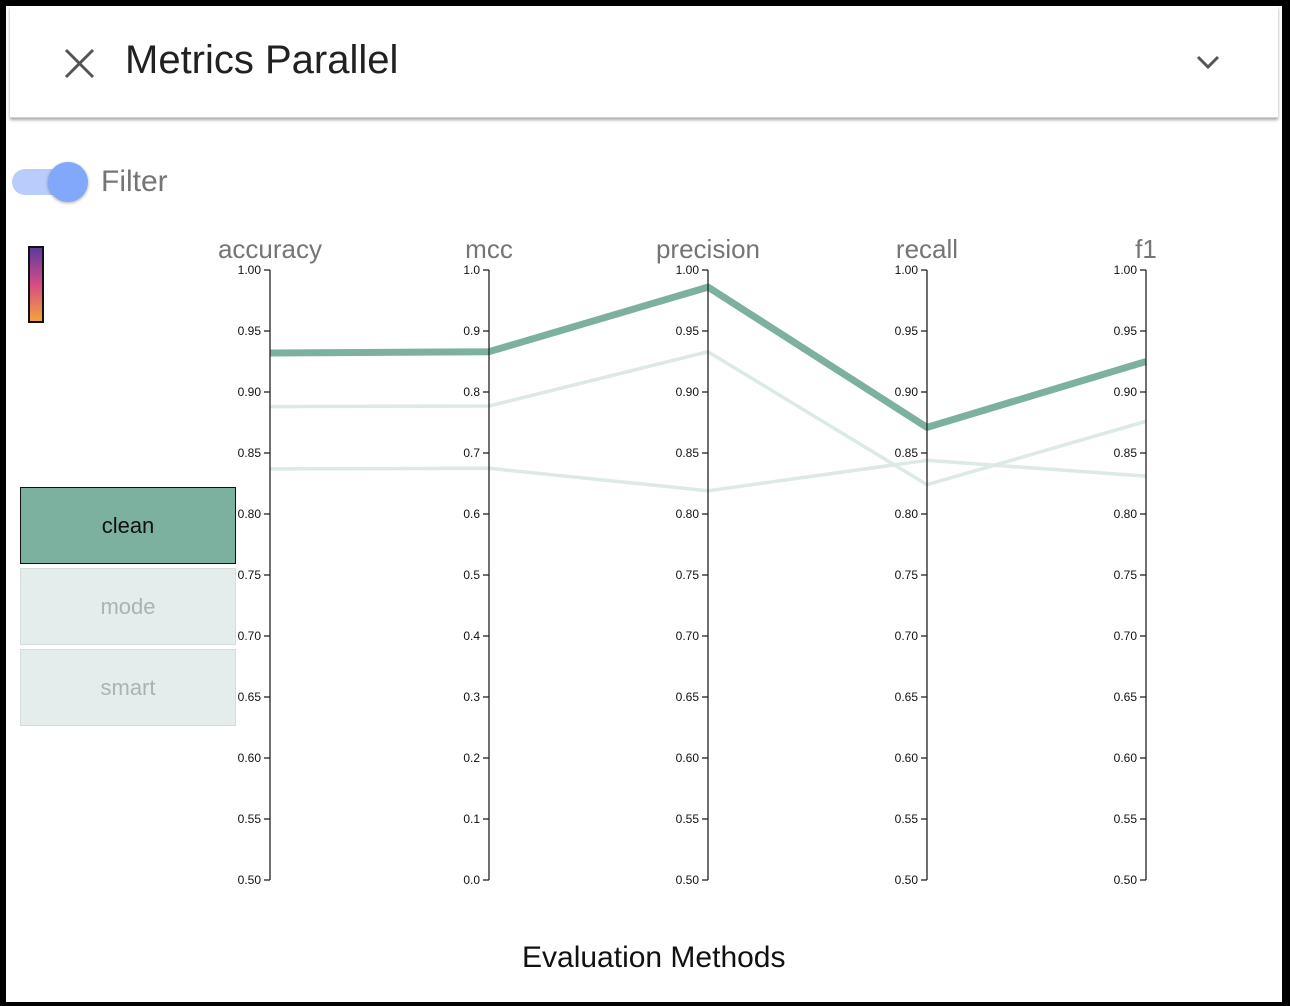 The image size is (1290, 1006). What do you see at coordinates (262, 60) in the screenshot?
I see `page-title: Metrics Parallel` at bounding box center [262, 60].